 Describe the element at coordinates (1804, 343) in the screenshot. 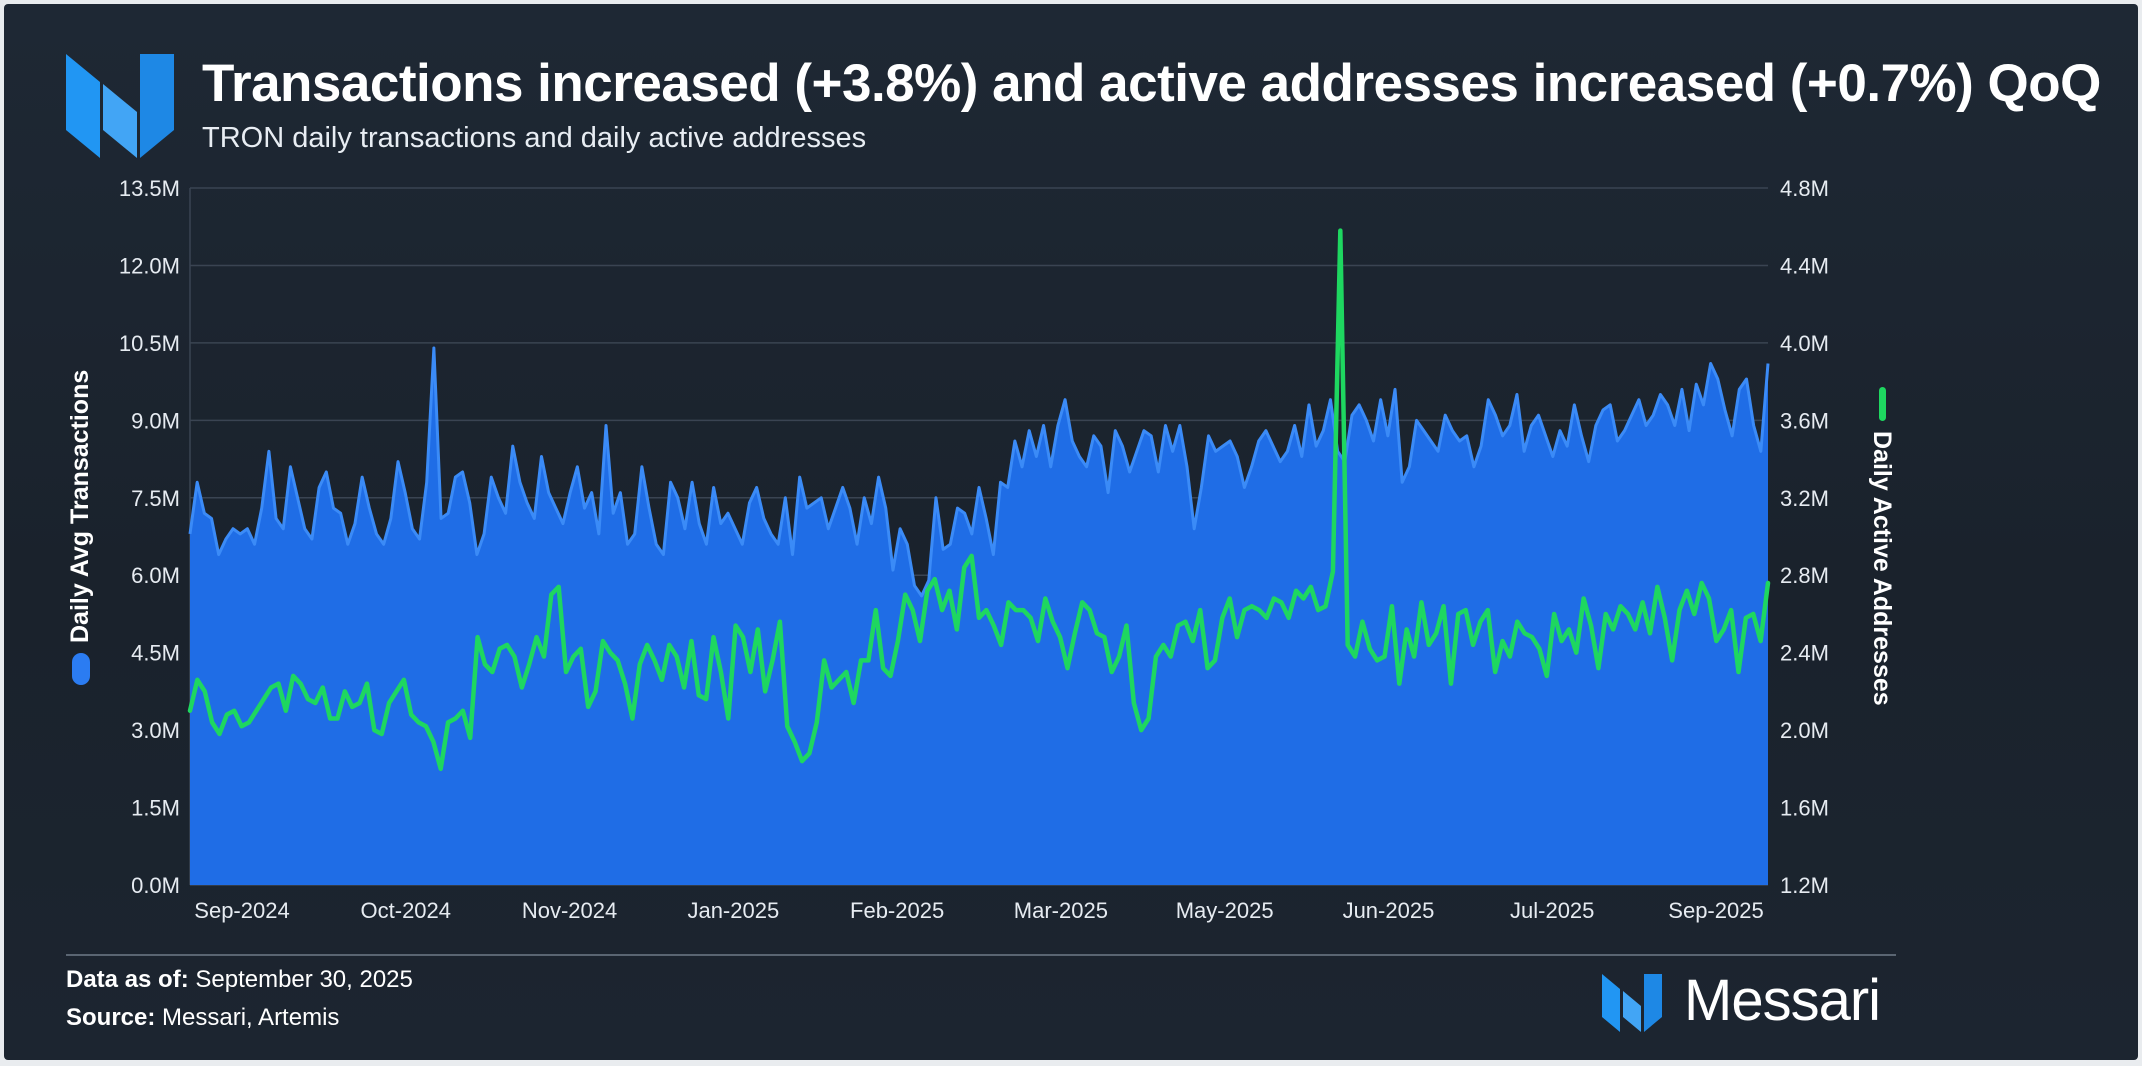

I see `y-right-tick-label: 4.0M` at that location.